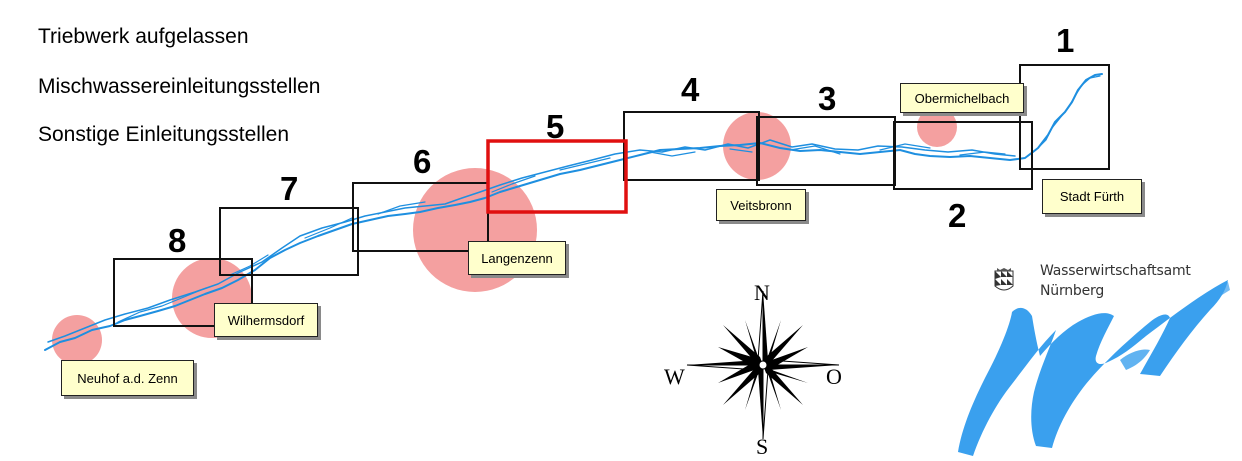 This screenshot has height=461, width=1242. I want to click on river-upper-stream, so click(1064, 116).